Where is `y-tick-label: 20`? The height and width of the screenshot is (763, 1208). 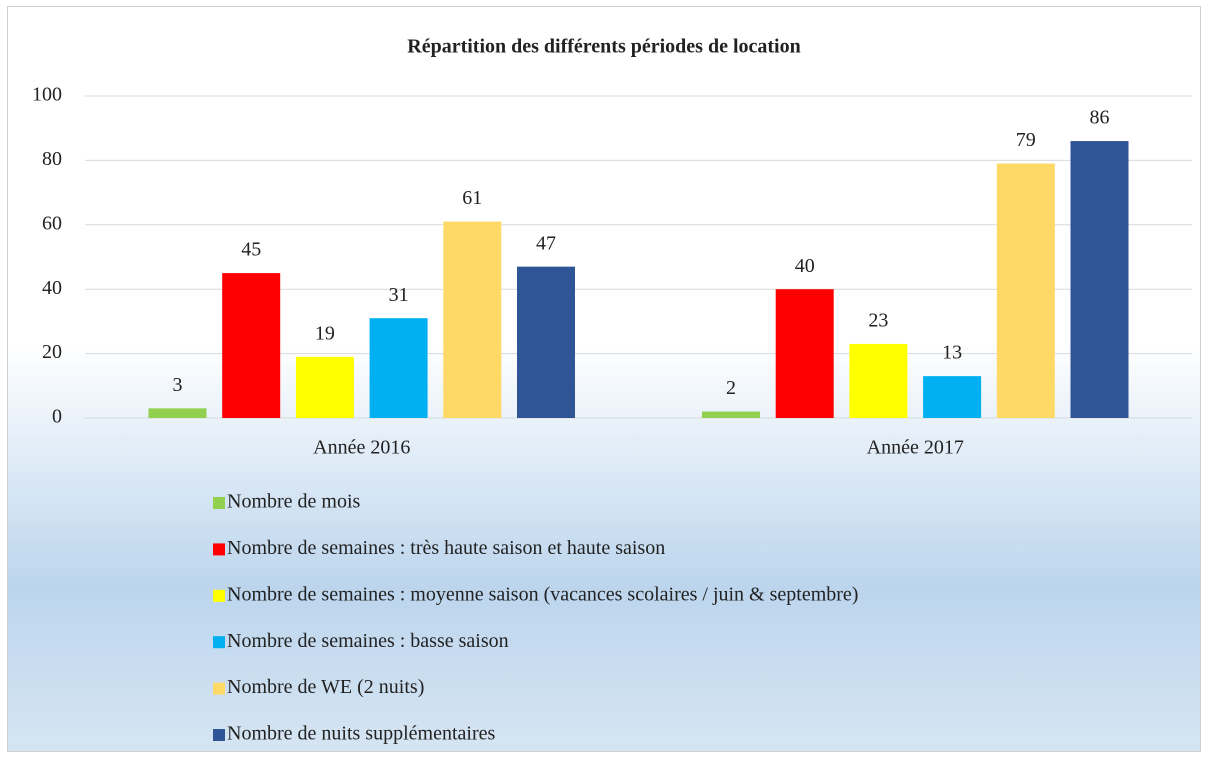
y-tick-label: 20 is located at coordinates (52, 352).